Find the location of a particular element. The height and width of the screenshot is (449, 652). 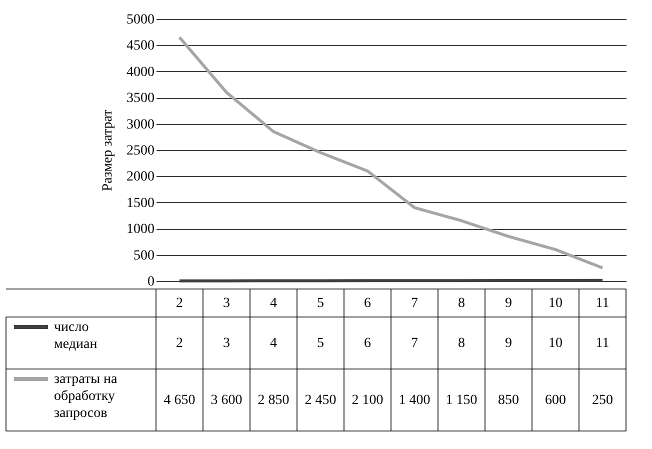

data-label: 4 650 is located at coordinates (180, 400).